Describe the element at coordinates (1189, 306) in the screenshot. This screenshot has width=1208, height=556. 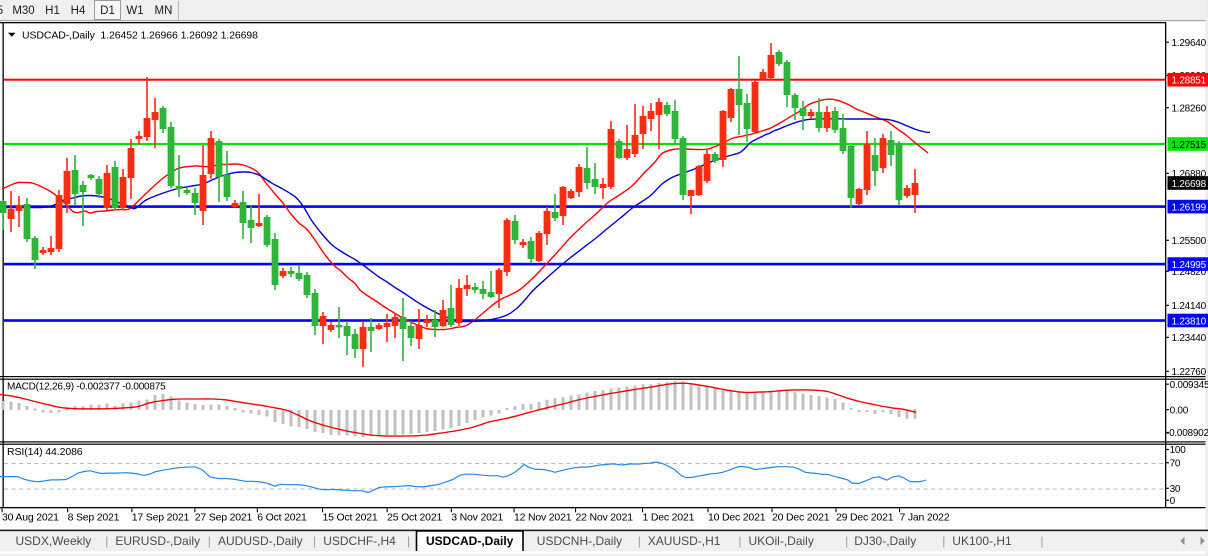
I see `svg-text: 1.24140` at that location.